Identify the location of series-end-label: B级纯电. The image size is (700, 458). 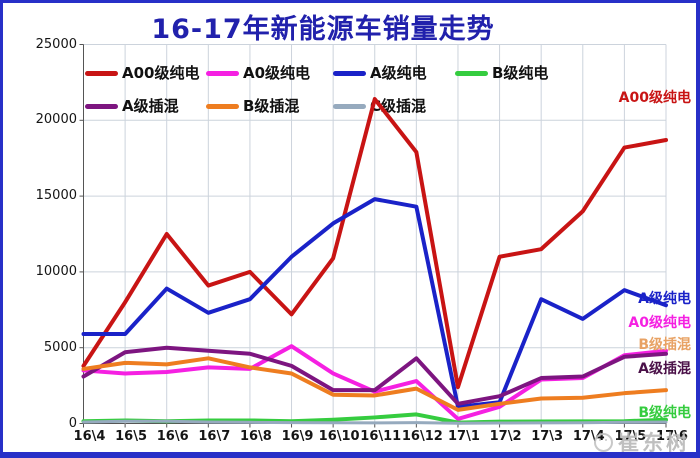
(664, 412).